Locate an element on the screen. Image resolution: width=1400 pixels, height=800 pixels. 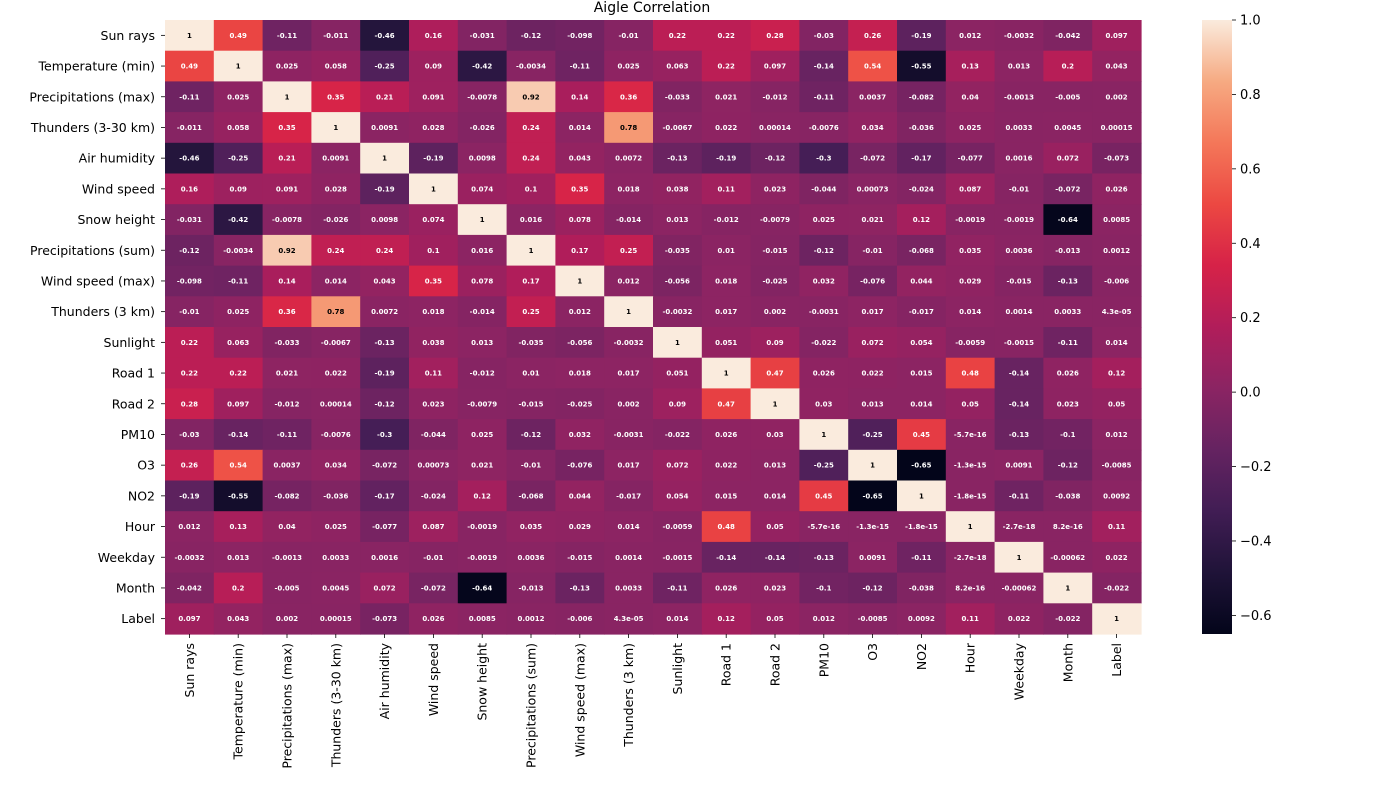
heatmap-value-label: 0.00073 is located at coordinates (873, 189).